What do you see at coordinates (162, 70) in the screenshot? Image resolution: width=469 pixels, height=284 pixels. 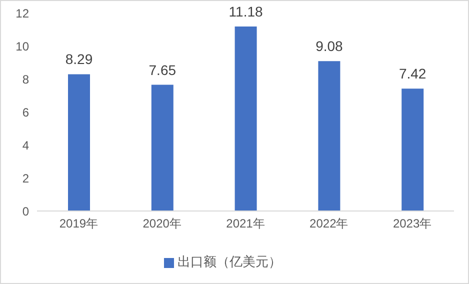 I see `data-label: 7.65` at bounding box center [162, 70].